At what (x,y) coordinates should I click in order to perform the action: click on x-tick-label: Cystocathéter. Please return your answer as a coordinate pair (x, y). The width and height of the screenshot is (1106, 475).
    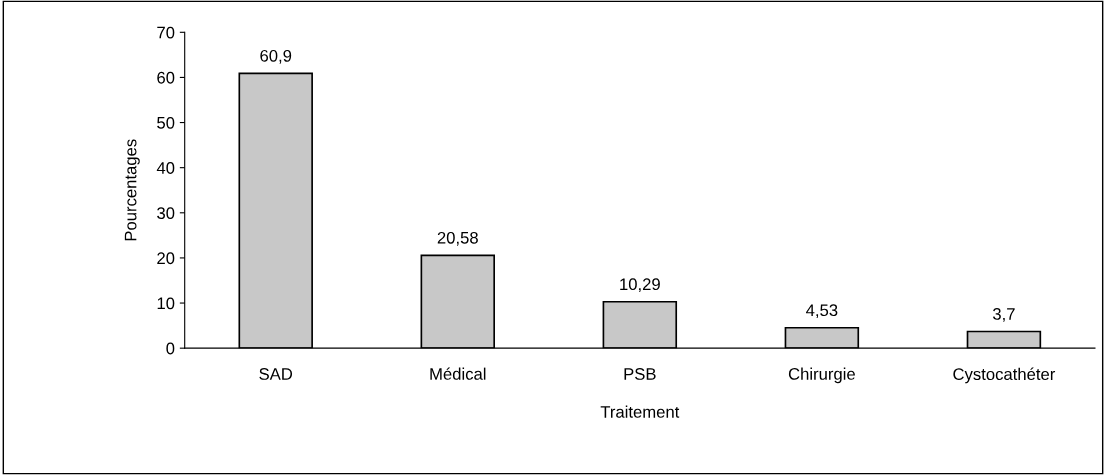
    Looking at the image, I should click on (1004, 375).